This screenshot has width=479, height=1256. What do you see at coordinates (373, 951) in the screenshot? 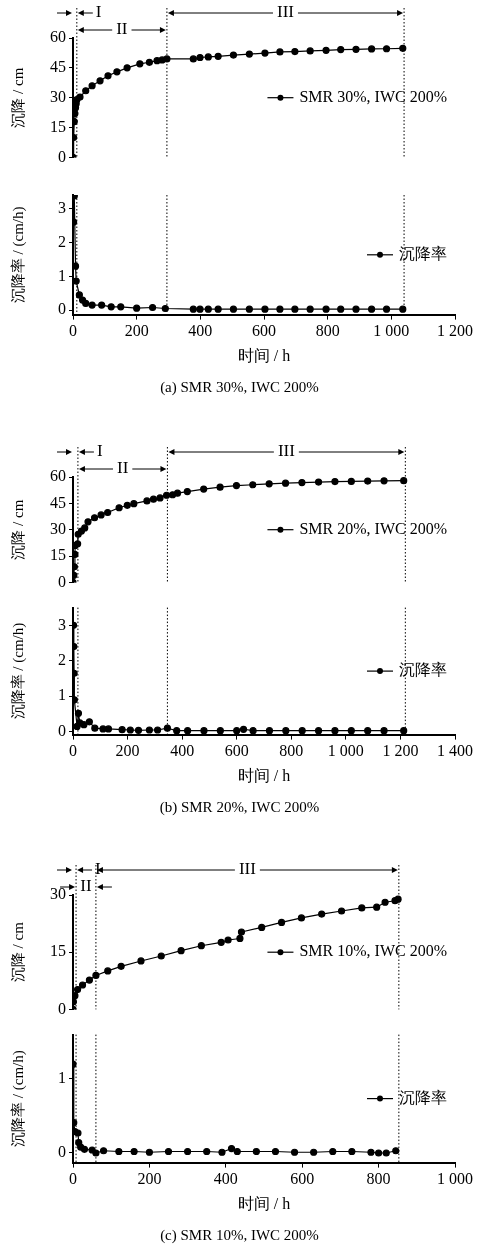
I see `legend-label: SMR 10%, IWC 200%` at bounding box center [373, 951].